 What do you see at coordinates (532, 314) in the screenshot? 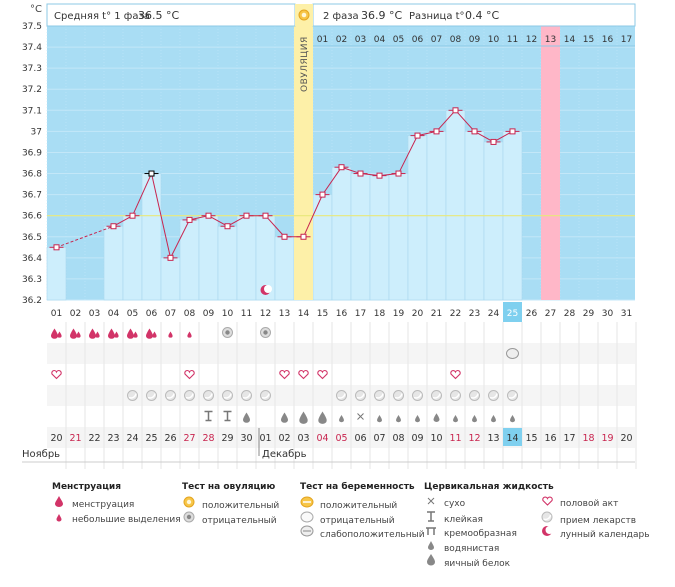
I see `cycle-day-label: 26` at bounding box center [532, 314].